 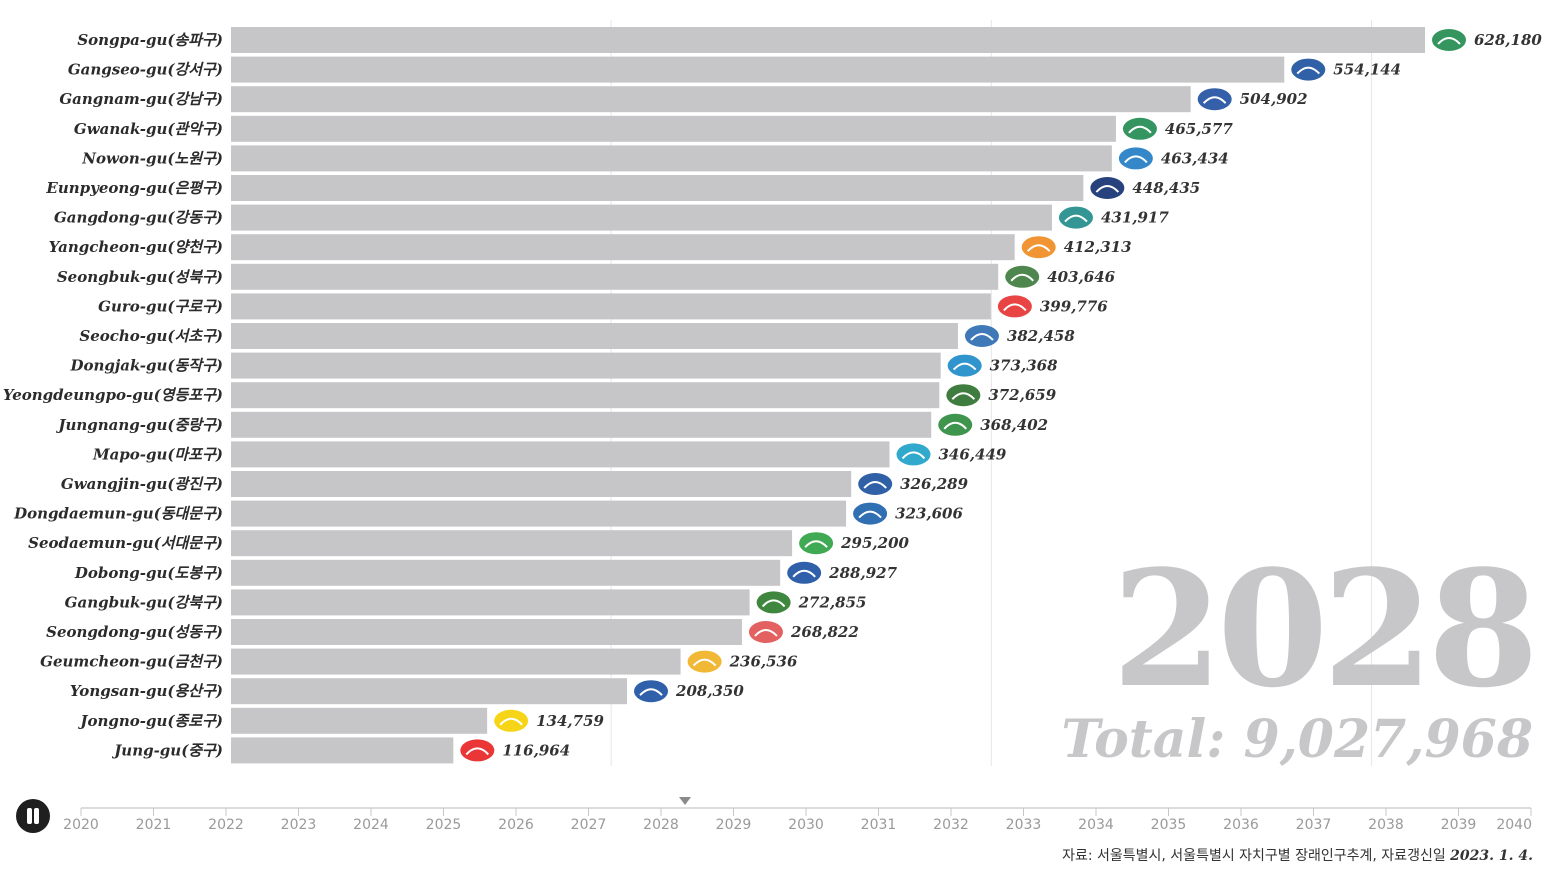 What do you see at coordinates (536, 750) in the screenshot?
I see `value-label: 116,964` at bounding box center [536, 750].